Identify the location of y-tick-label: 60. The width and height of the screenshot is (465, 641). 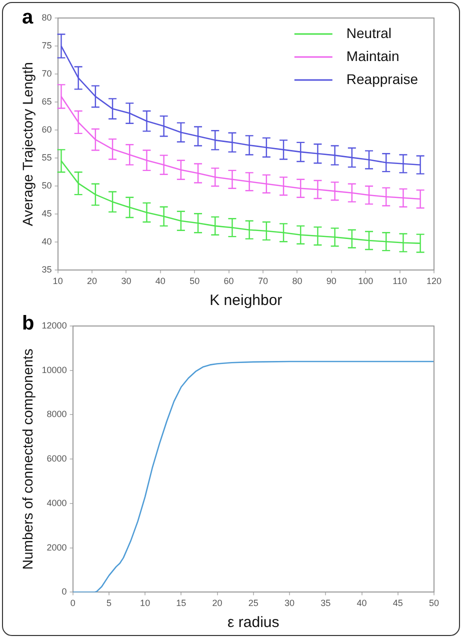
(47, 129).